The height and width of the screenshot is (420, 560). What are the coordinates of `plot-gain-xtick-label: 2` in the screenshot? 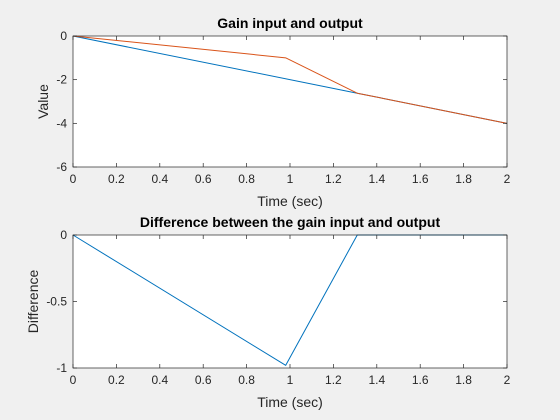 It's located at (507, 179).